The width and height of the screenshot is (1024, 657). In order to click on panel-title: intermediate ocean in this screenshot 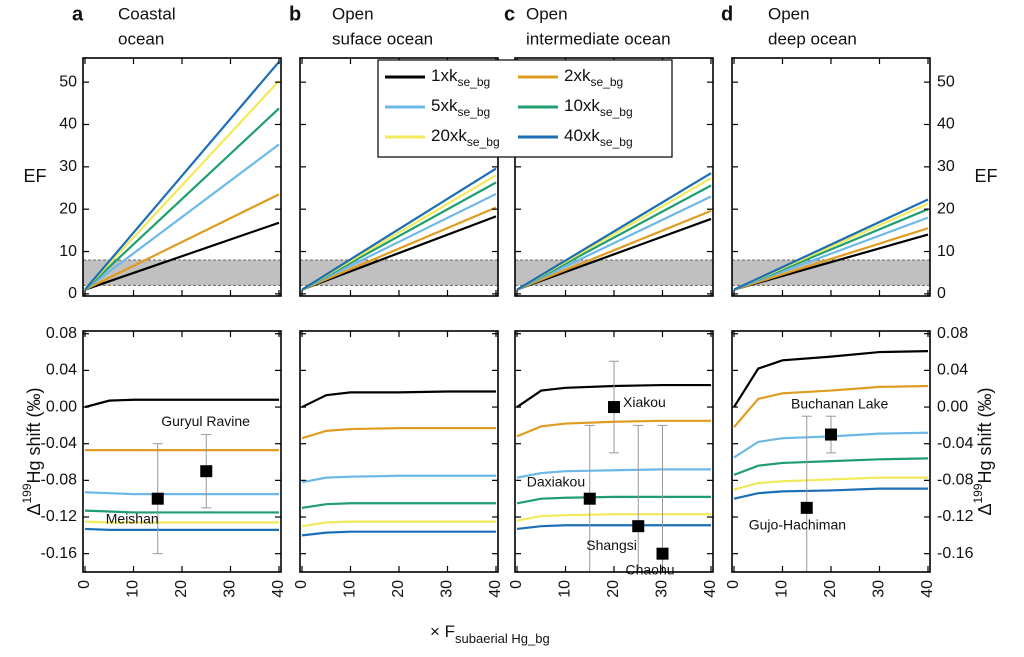, I will do `click(598, 38)`.